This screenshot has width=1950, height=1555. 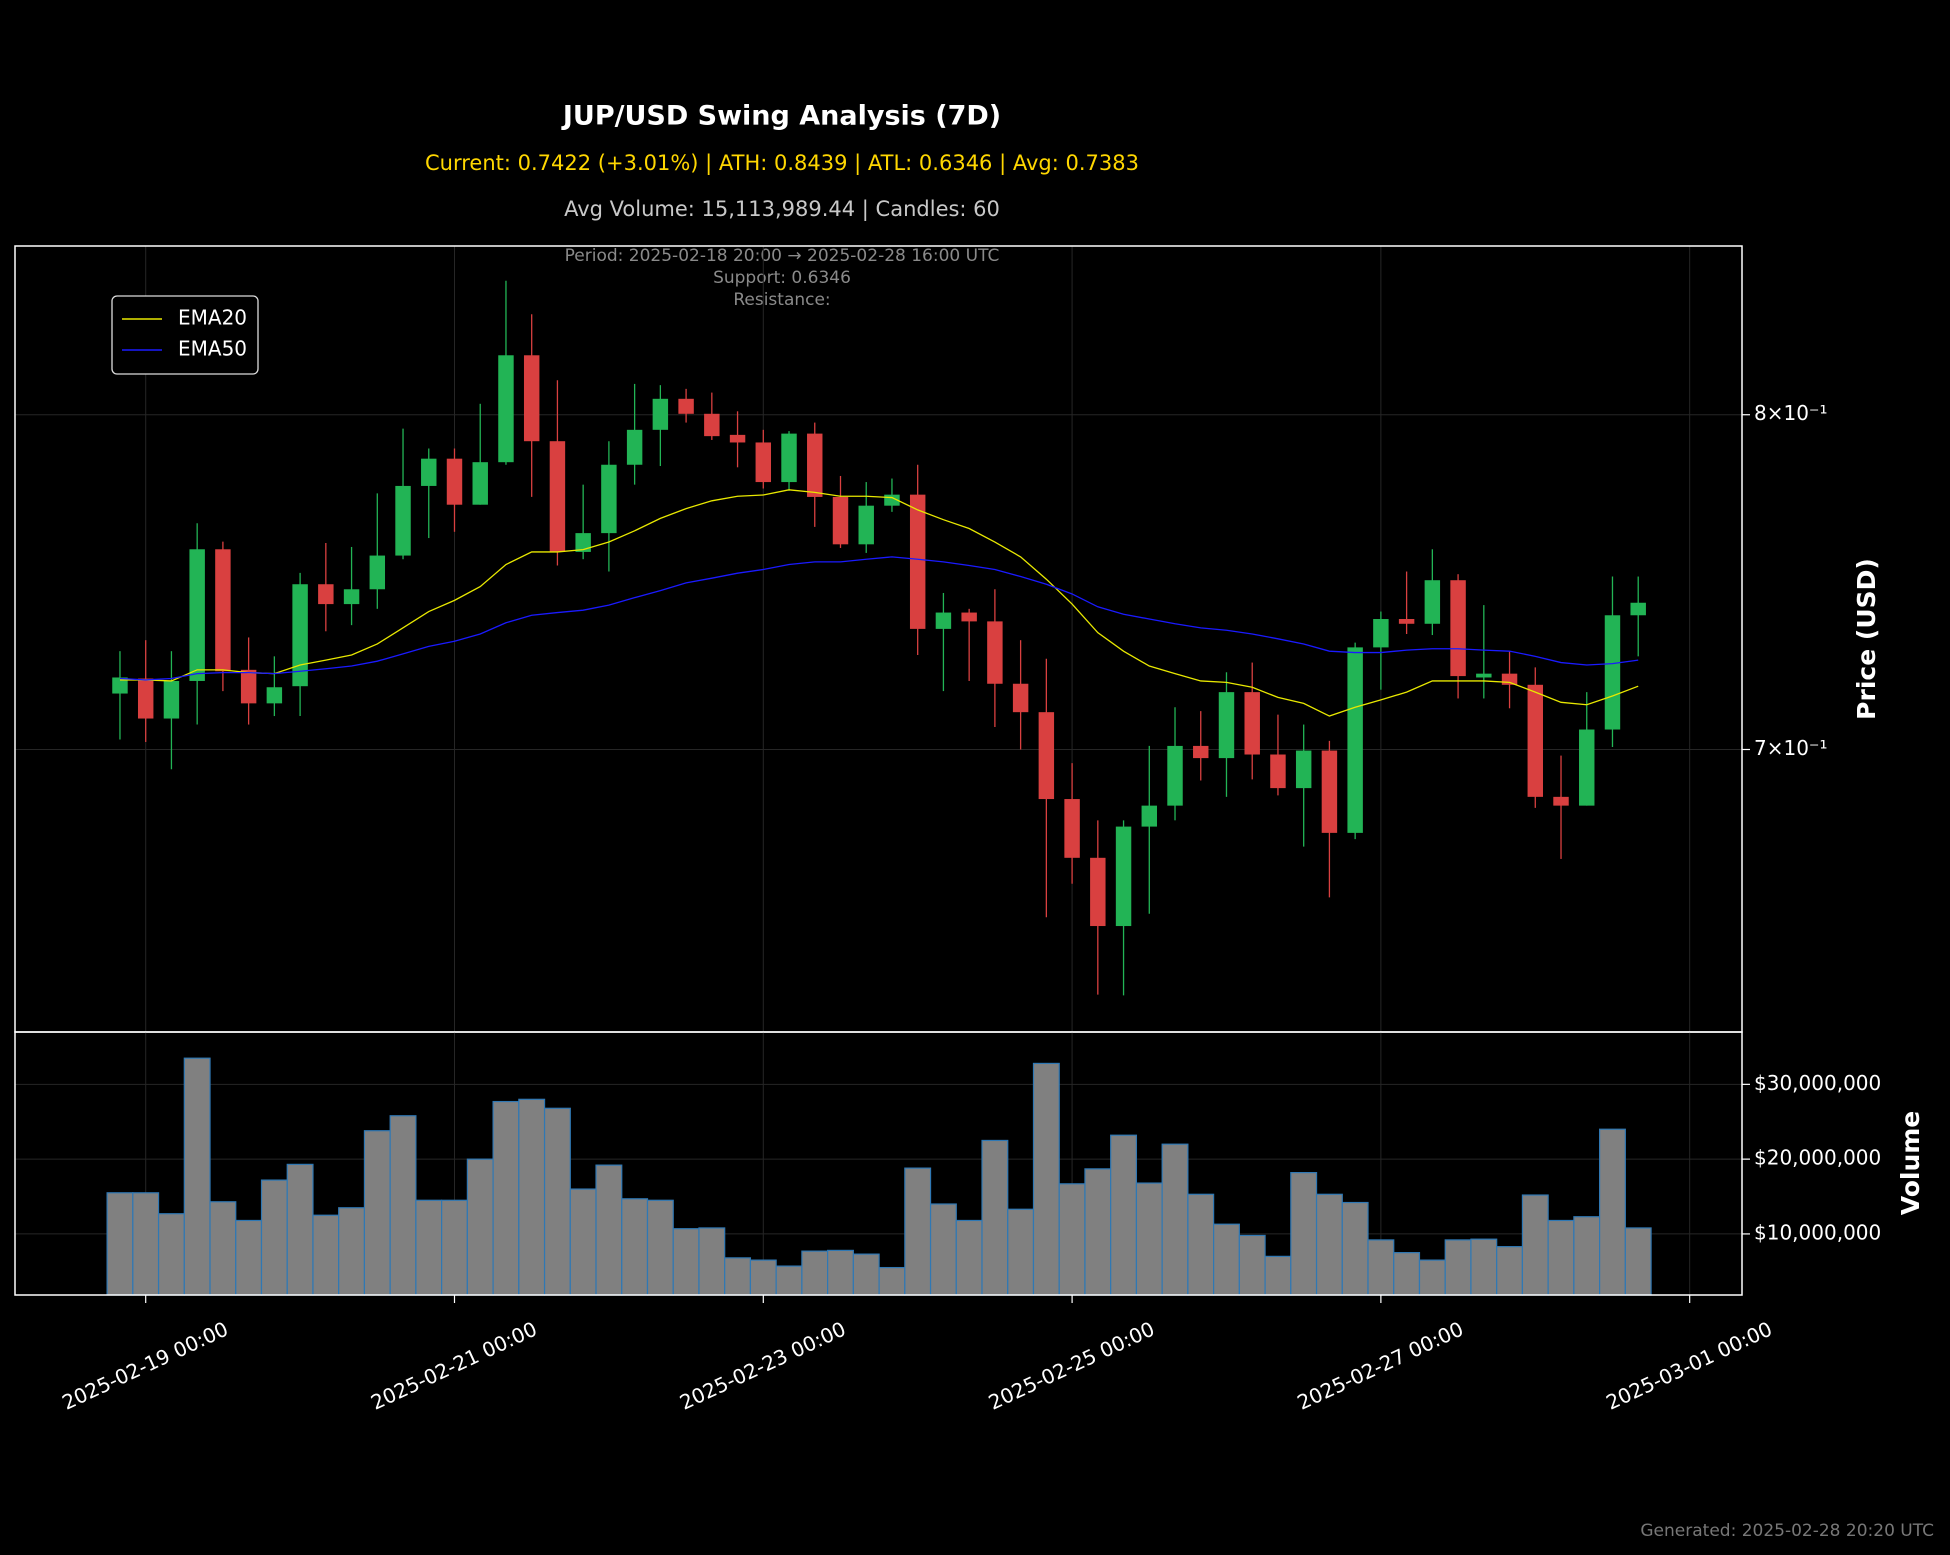 What do you see at coordinates (1866, 639) in the screenshot?
I see `y-axis-label: Price (USD)` at bounding box center [1866, 639].